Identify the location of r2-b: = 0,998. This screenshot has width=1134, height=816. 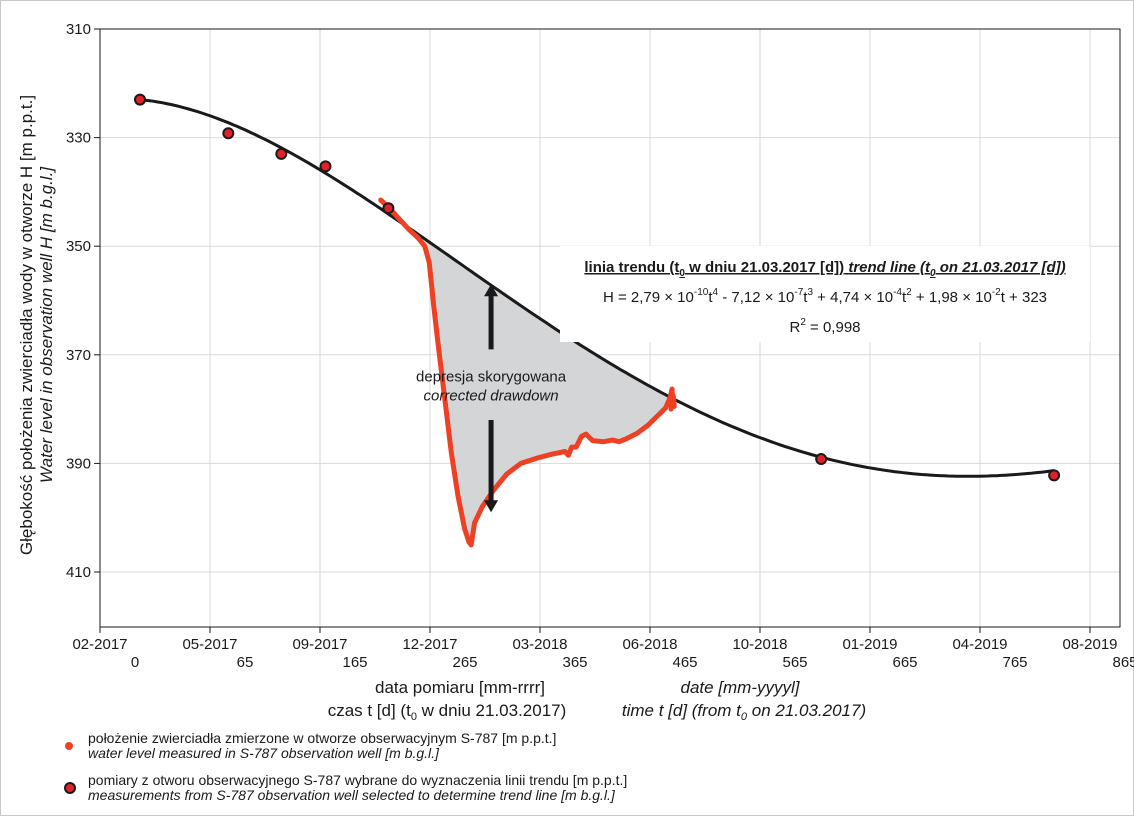
(833, 327).